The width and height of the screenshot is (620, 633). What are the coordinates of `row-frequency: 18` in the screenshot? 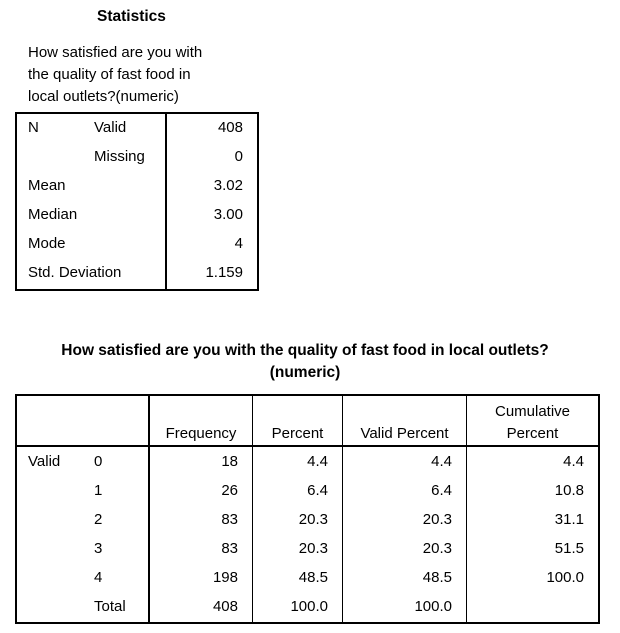 It's located at (229, 461).